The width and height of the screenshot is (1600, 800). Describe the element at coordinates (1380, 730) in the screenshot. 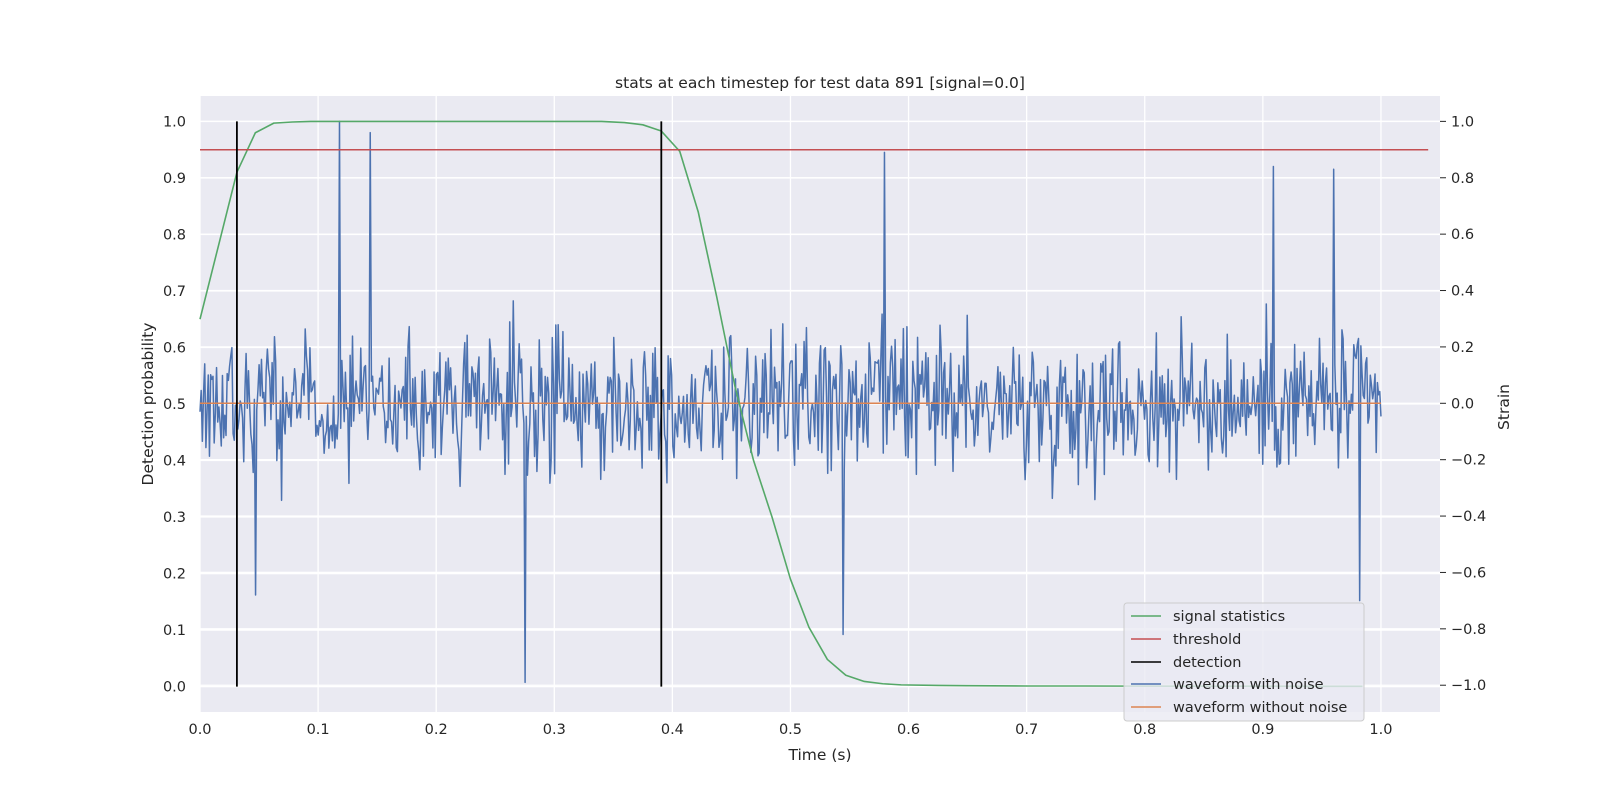

I see `x-tick-label: 1.0` at that location.